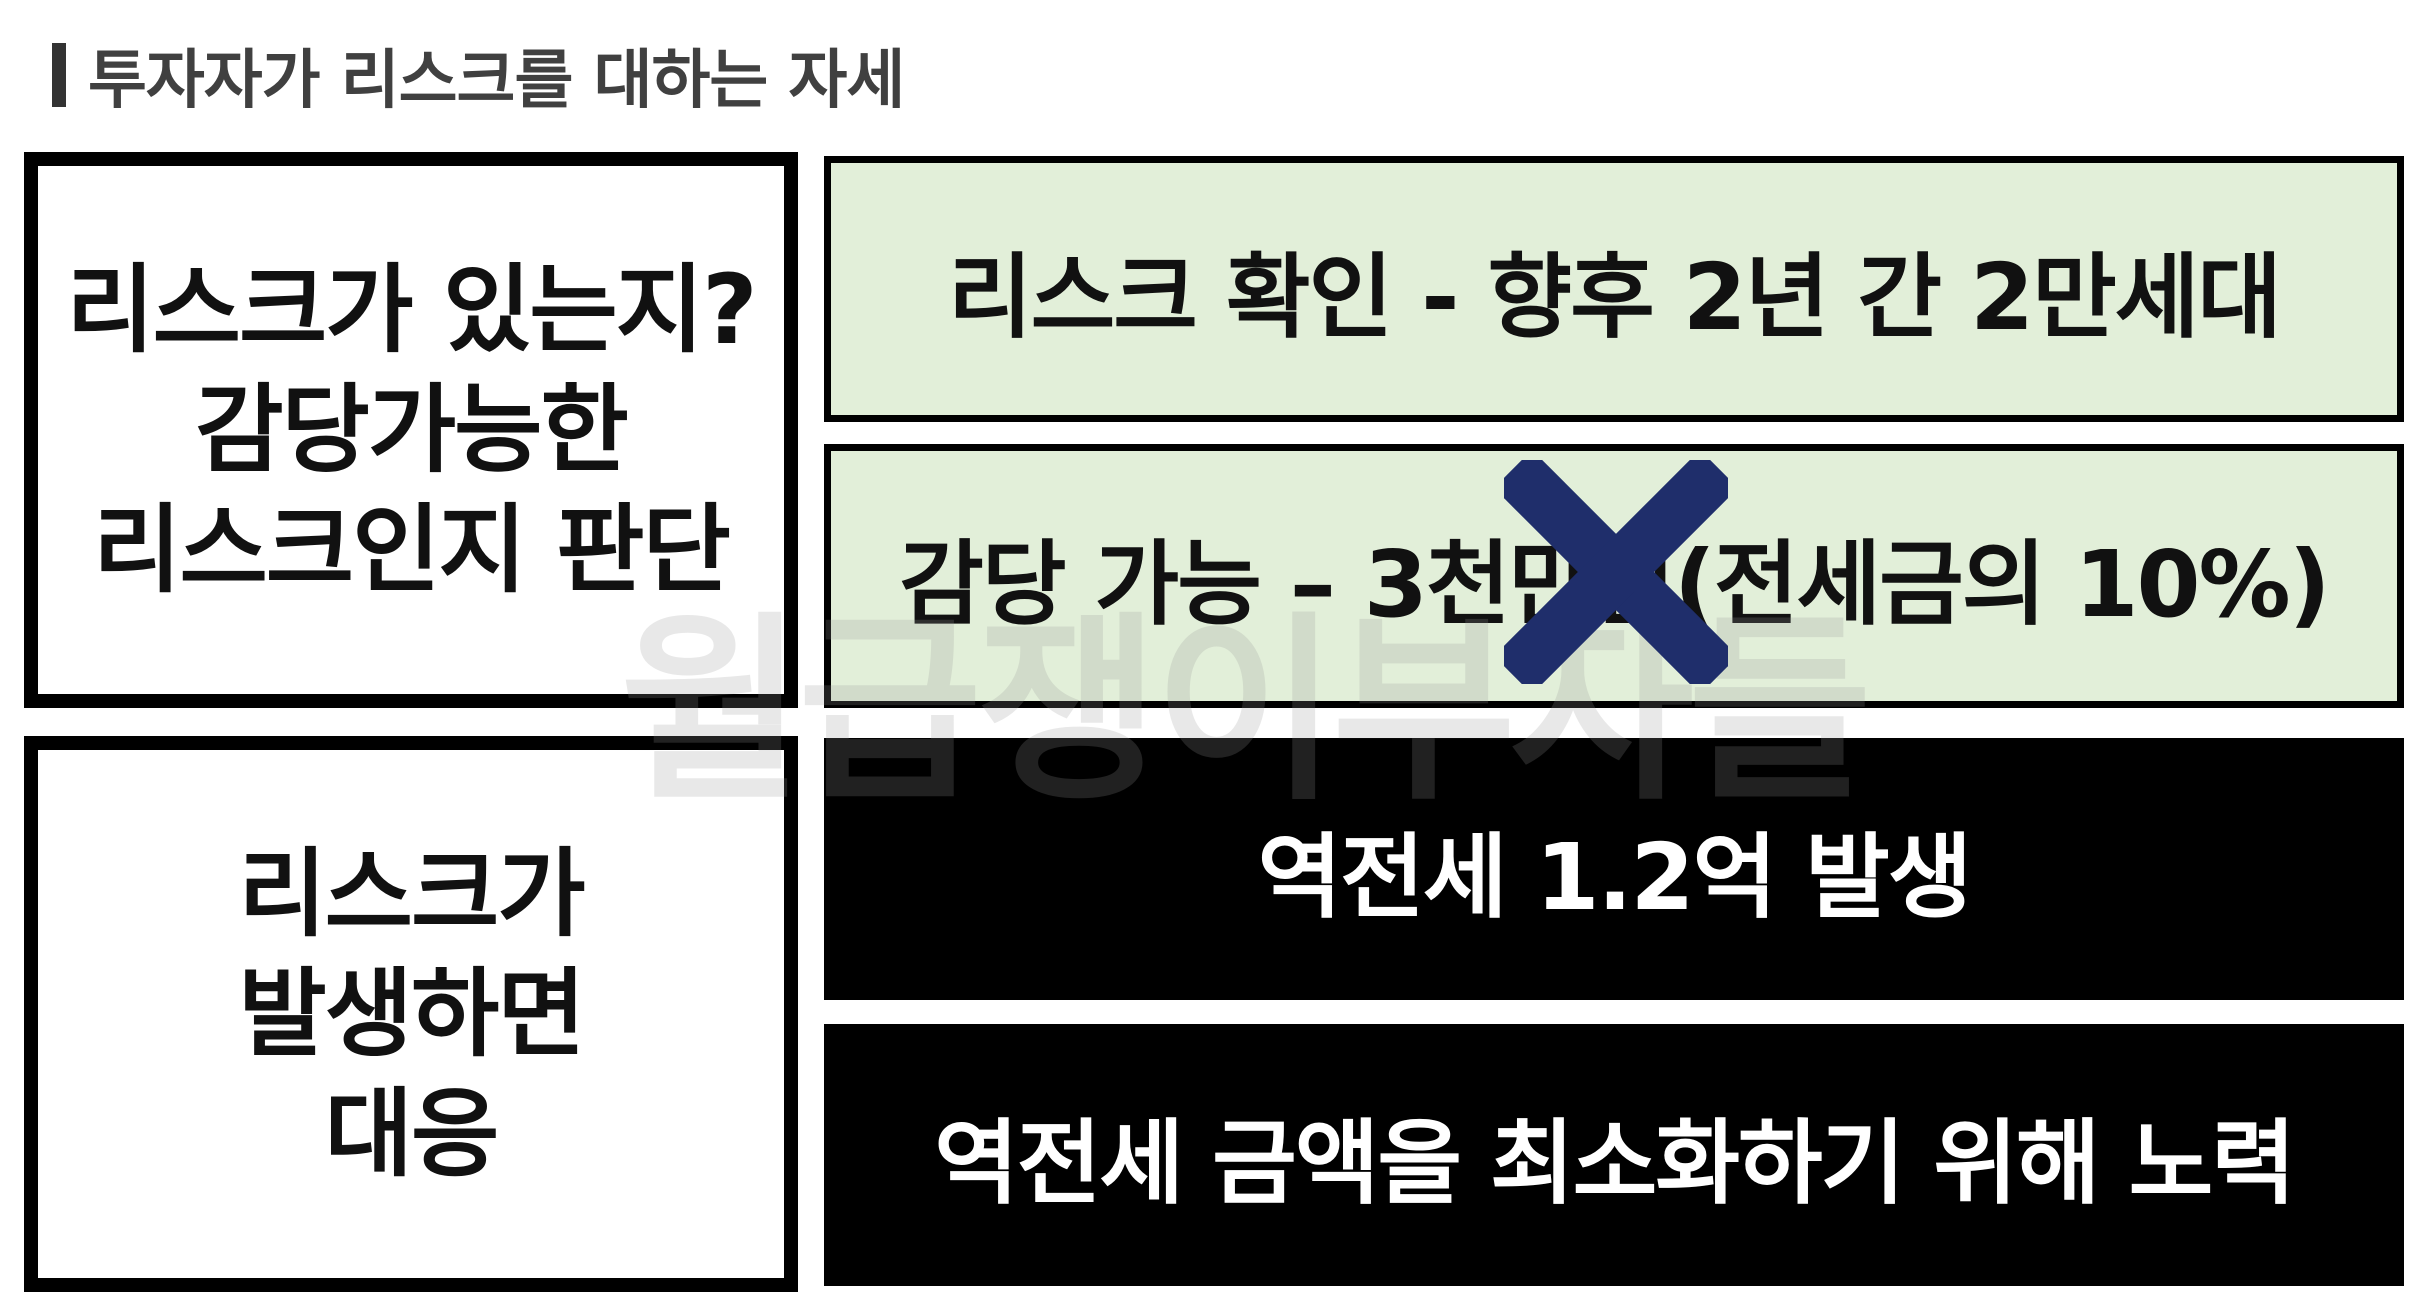  Describe the element at coordinates (1615, 877) in the screenshot. I see `reverse-jeonse-text: 역전세 1.2억 발생` at that location.